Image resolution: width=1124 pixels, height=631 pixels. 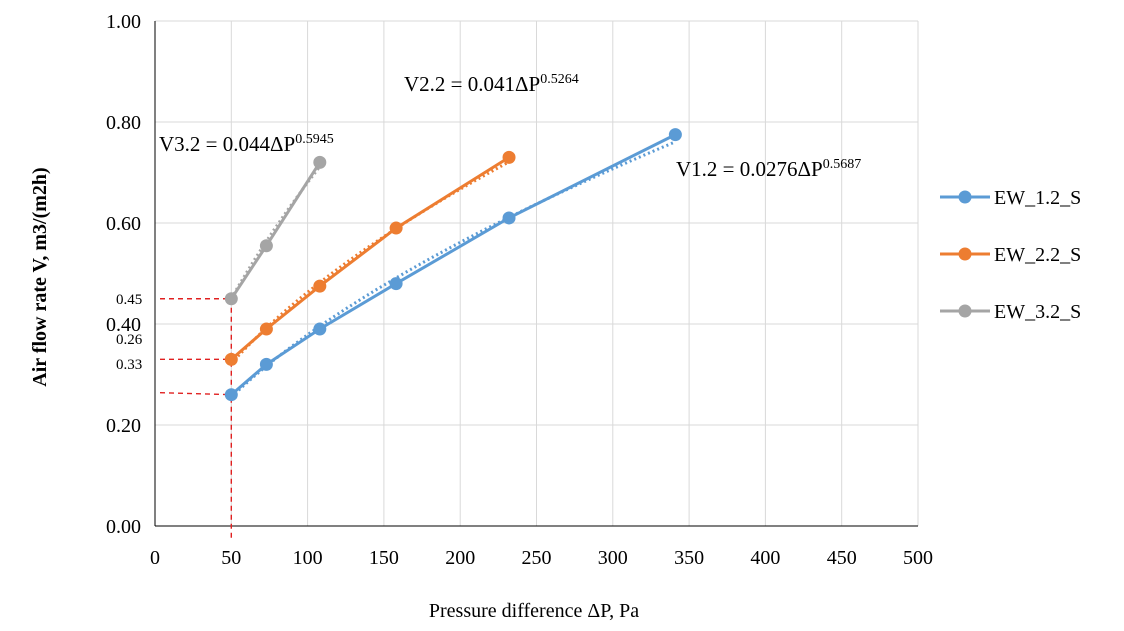 What do you see at coordinates (231, 558) in the screenshot?
I see `x-tick-label: 50` at bounding box center [231, 558].